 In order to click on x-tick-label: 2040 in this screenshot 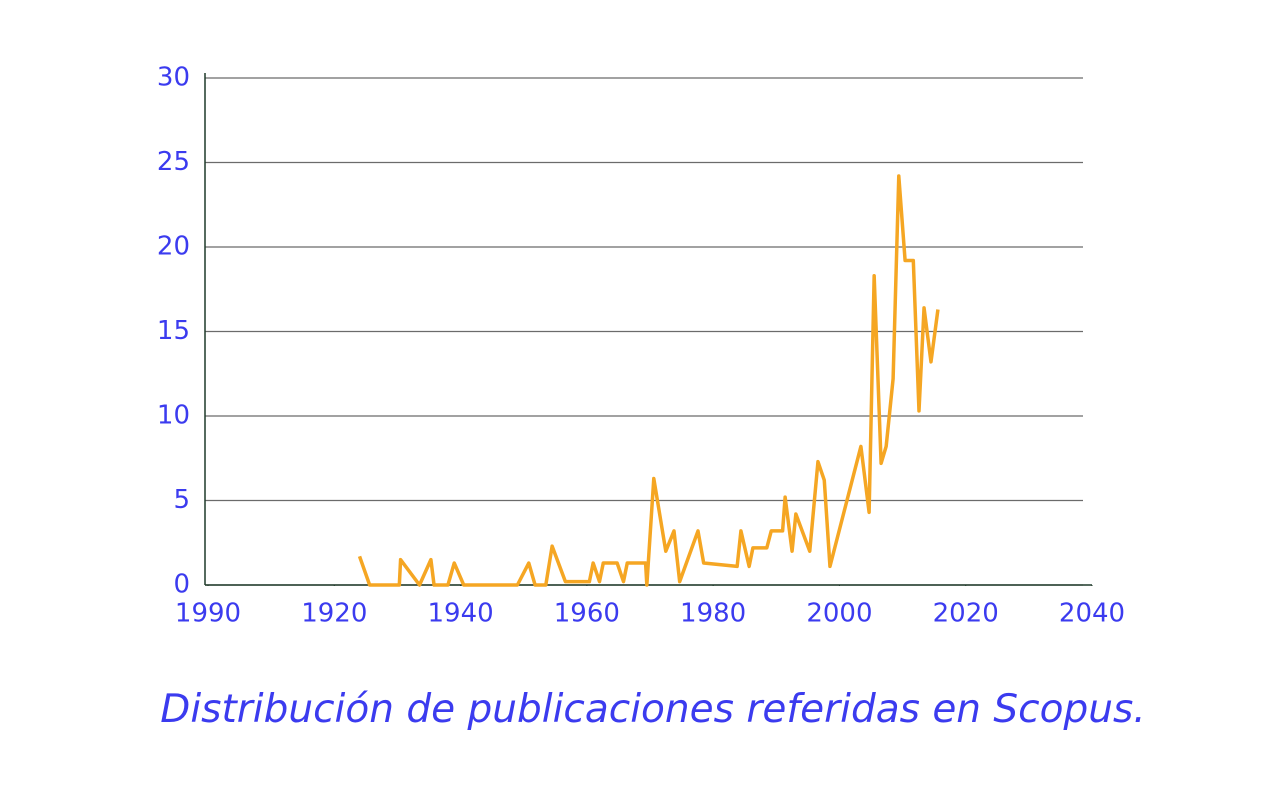, I will do `click(1092, 614)`.